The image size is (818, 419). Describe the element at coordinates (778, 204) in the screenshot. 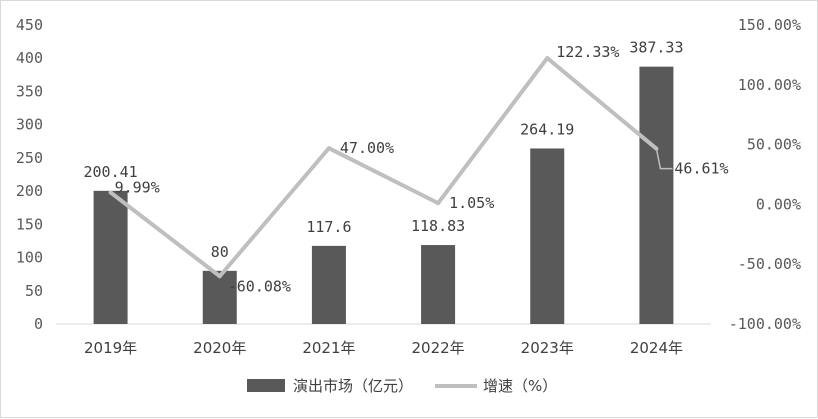

I see `y-right-tick-label: 0.00%` at that location.